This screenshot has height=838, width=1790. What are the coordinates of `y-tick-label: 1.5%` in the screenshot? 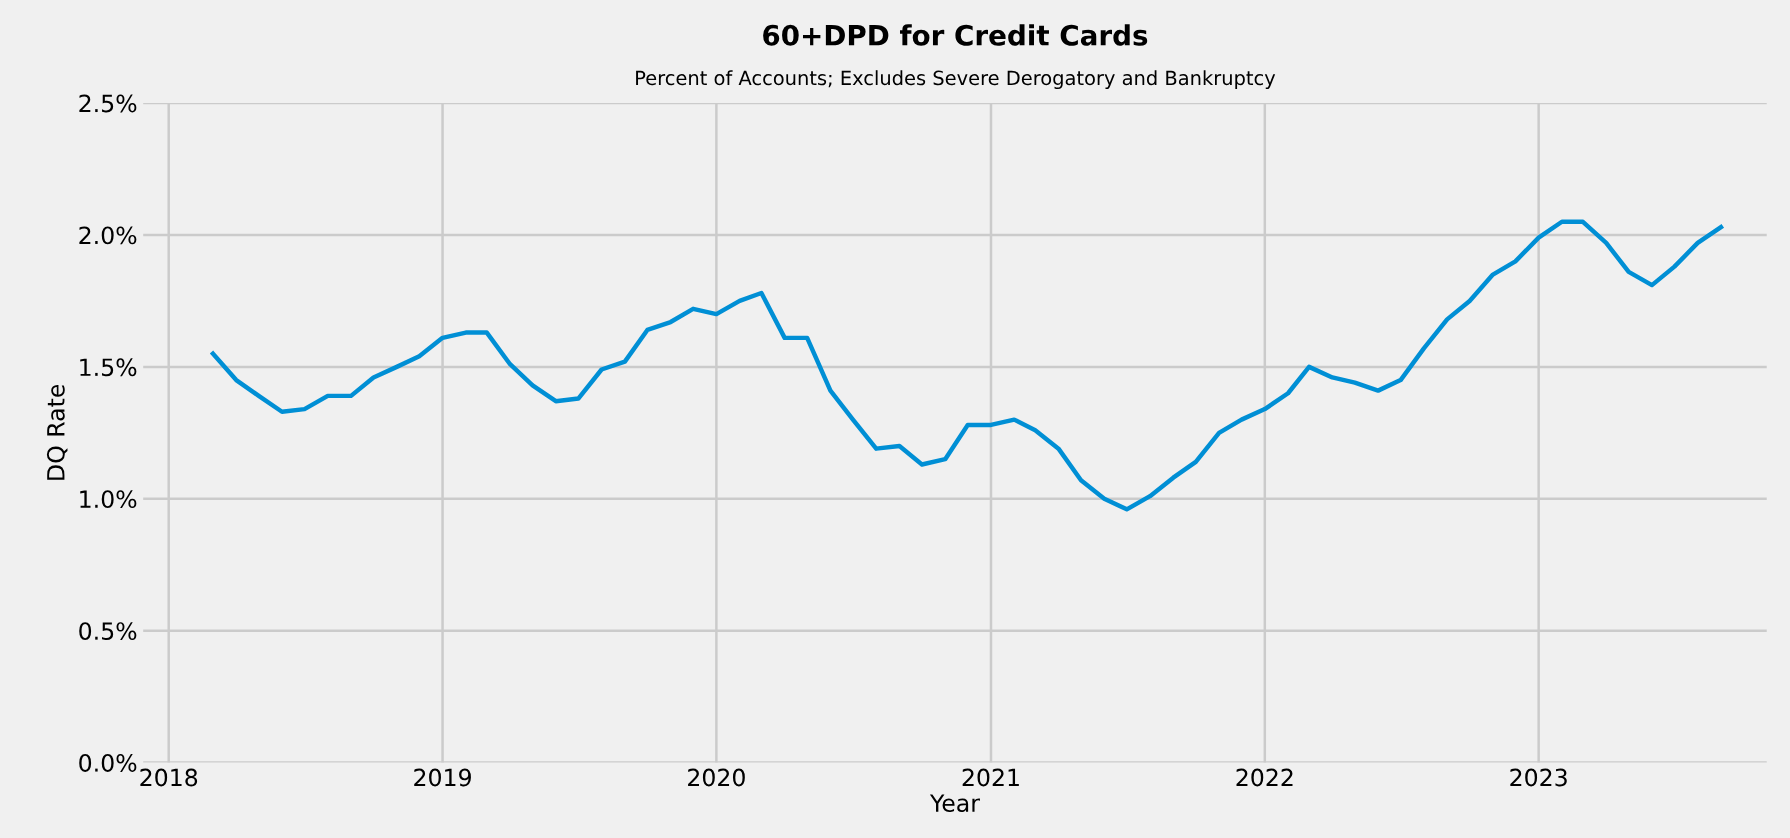 It's located at (108, 367).